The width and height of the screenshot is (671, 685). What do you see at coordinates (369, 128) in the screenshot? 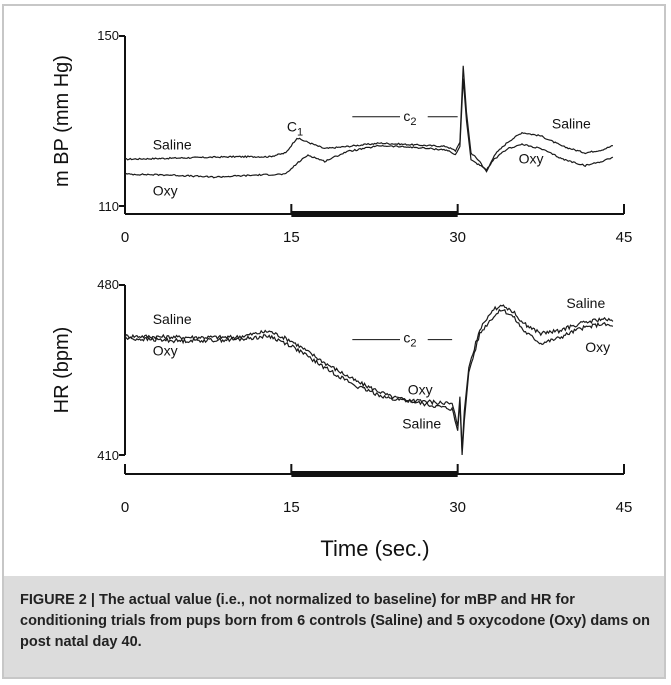
I see `mbp-oxy-line` at bounding box center [369, 128].